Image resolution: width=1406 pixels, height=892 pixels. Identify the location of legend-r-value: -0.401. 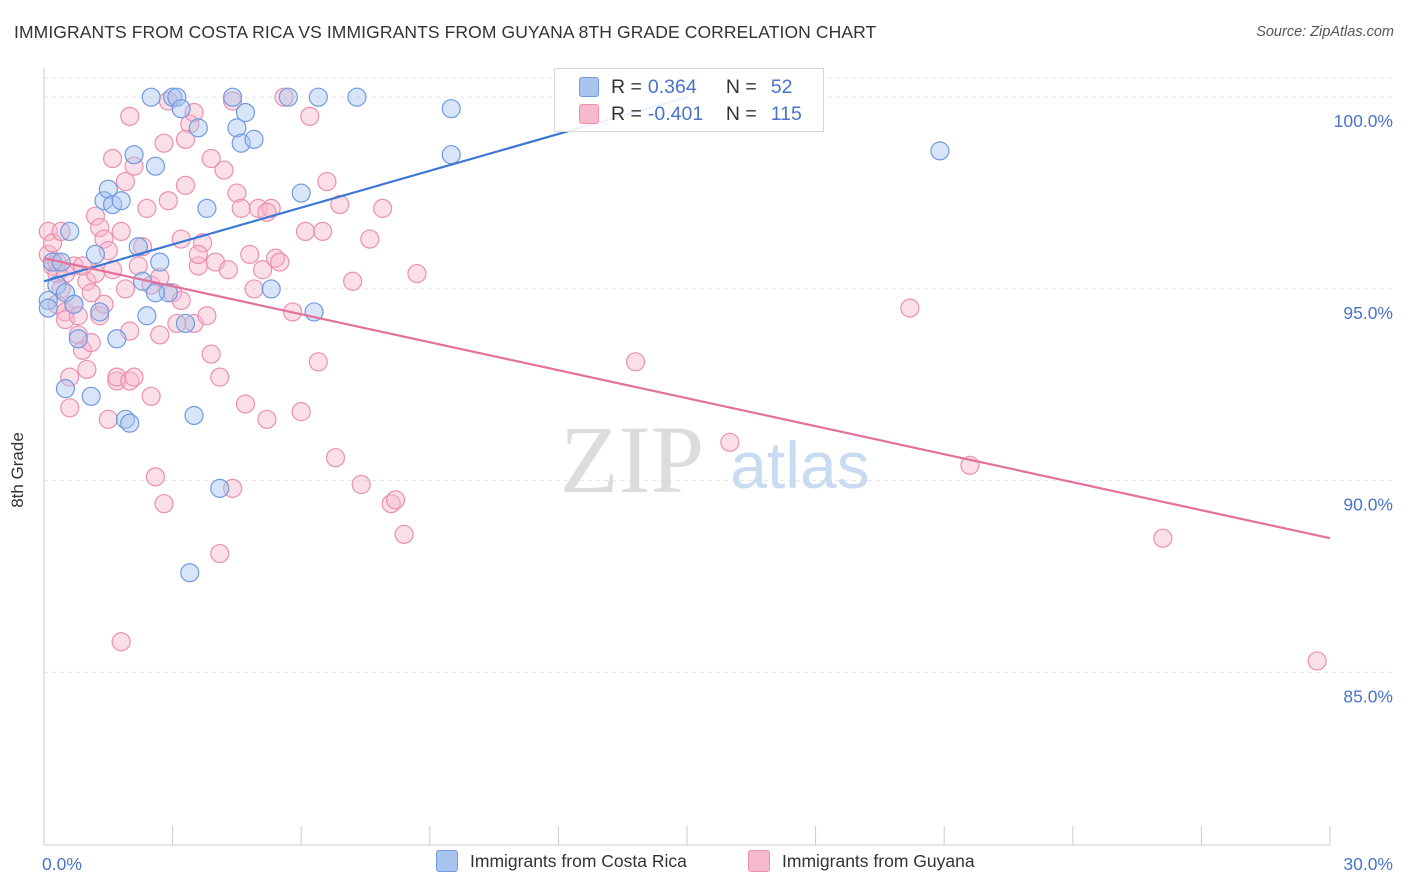
(675, 113).